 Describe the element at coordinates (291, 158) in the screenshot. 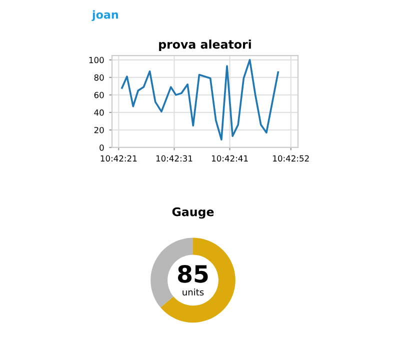

I see `x-tick-label: 10:42:52` at that location.